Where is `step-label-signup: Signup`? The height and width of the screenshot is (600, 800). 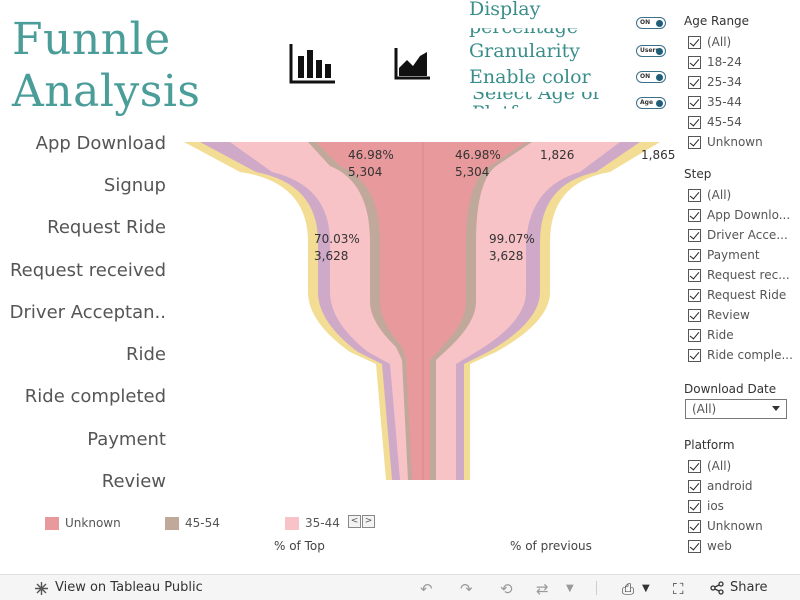 step-label-signup: Signup is located at coordinates (134, 185).